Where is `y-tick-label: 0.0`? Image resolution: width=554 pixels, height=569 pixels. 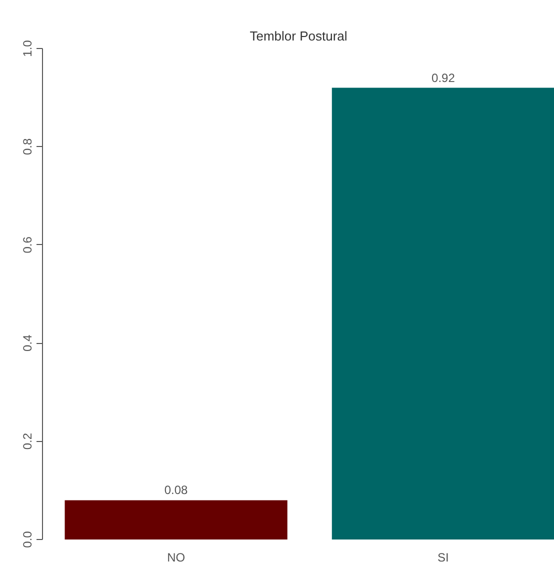
y-tick-label: 0.0 is located at coordinates (27, 539).